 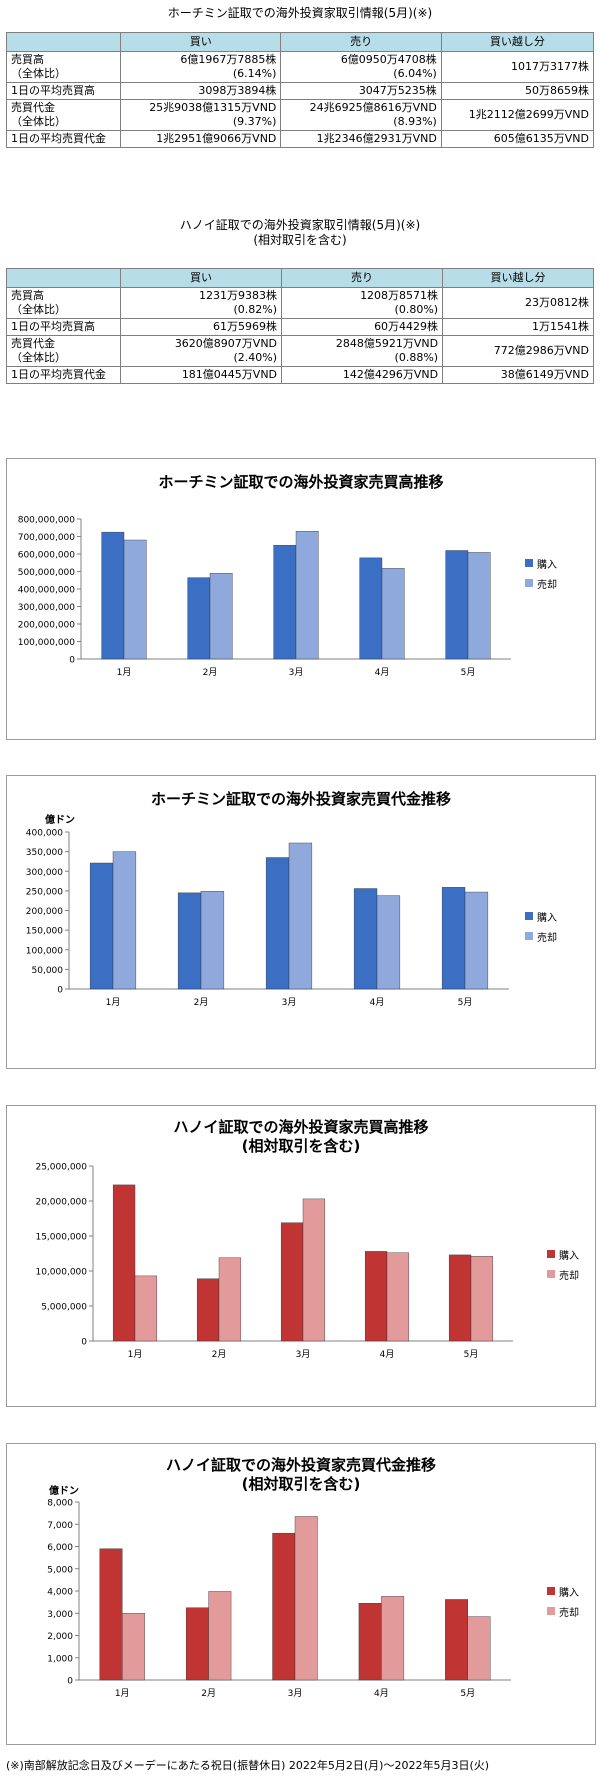 I want to click on x-tick-label: 5月, so click(x=471, y=1354).